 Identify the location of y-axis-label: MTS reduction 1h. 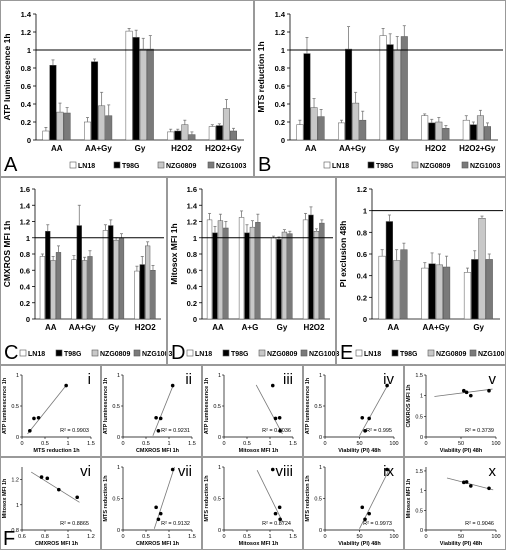
(106, 498).